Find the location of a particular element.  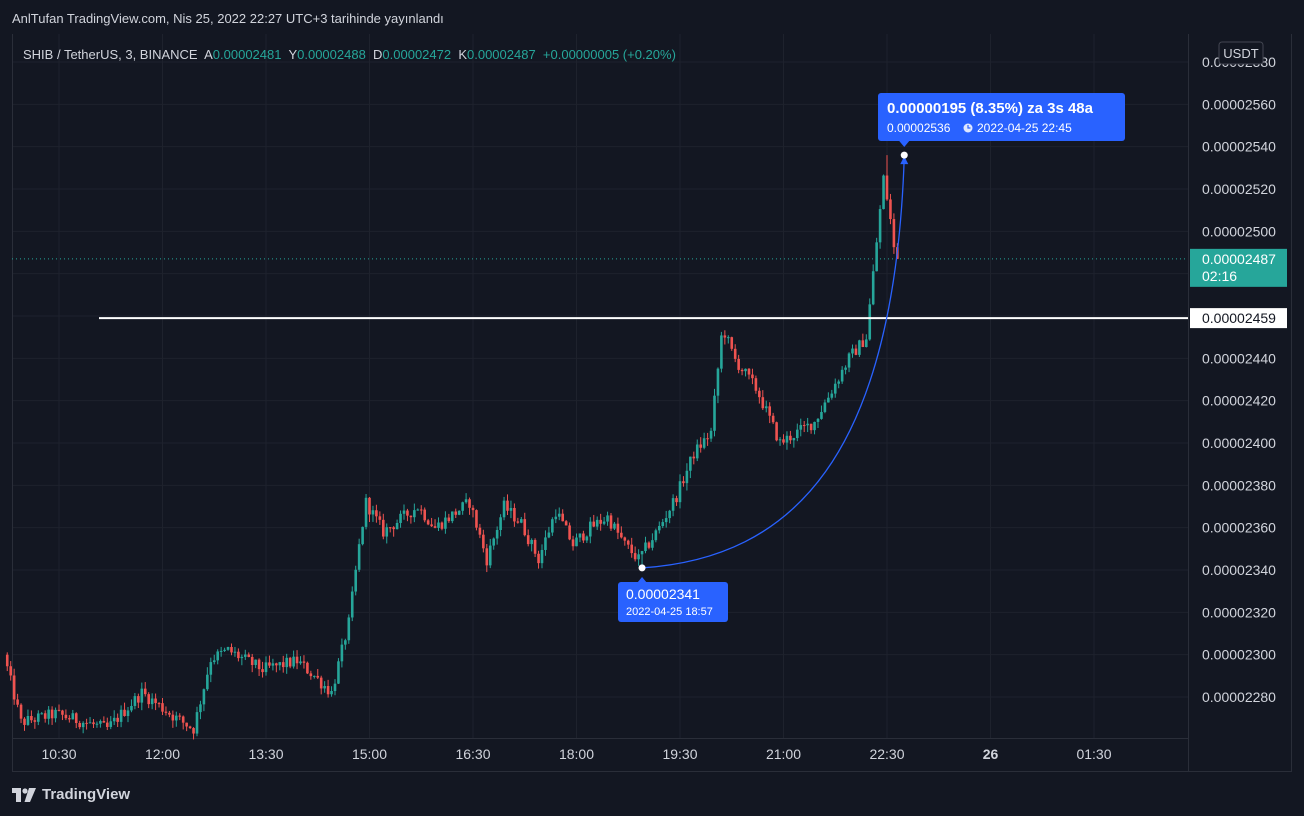

currency-badge is located at coordinates (1241, 53).